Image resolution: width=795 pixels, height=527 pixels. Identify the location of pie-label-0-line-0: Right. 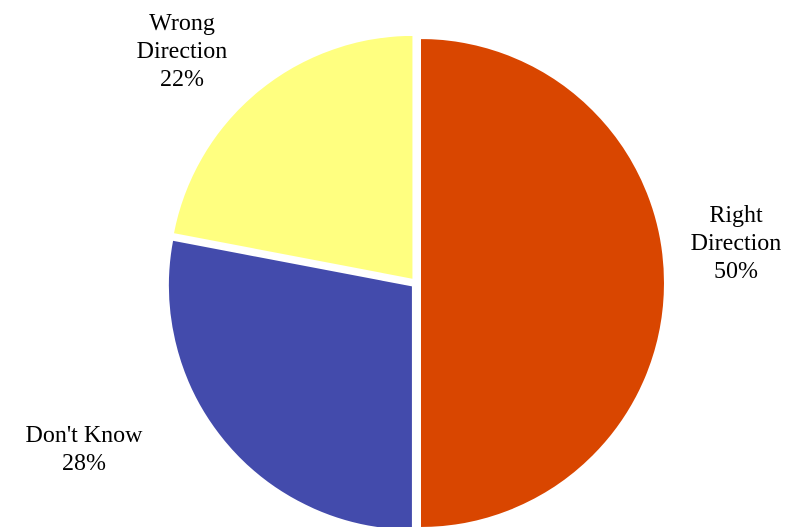
(736, 215).